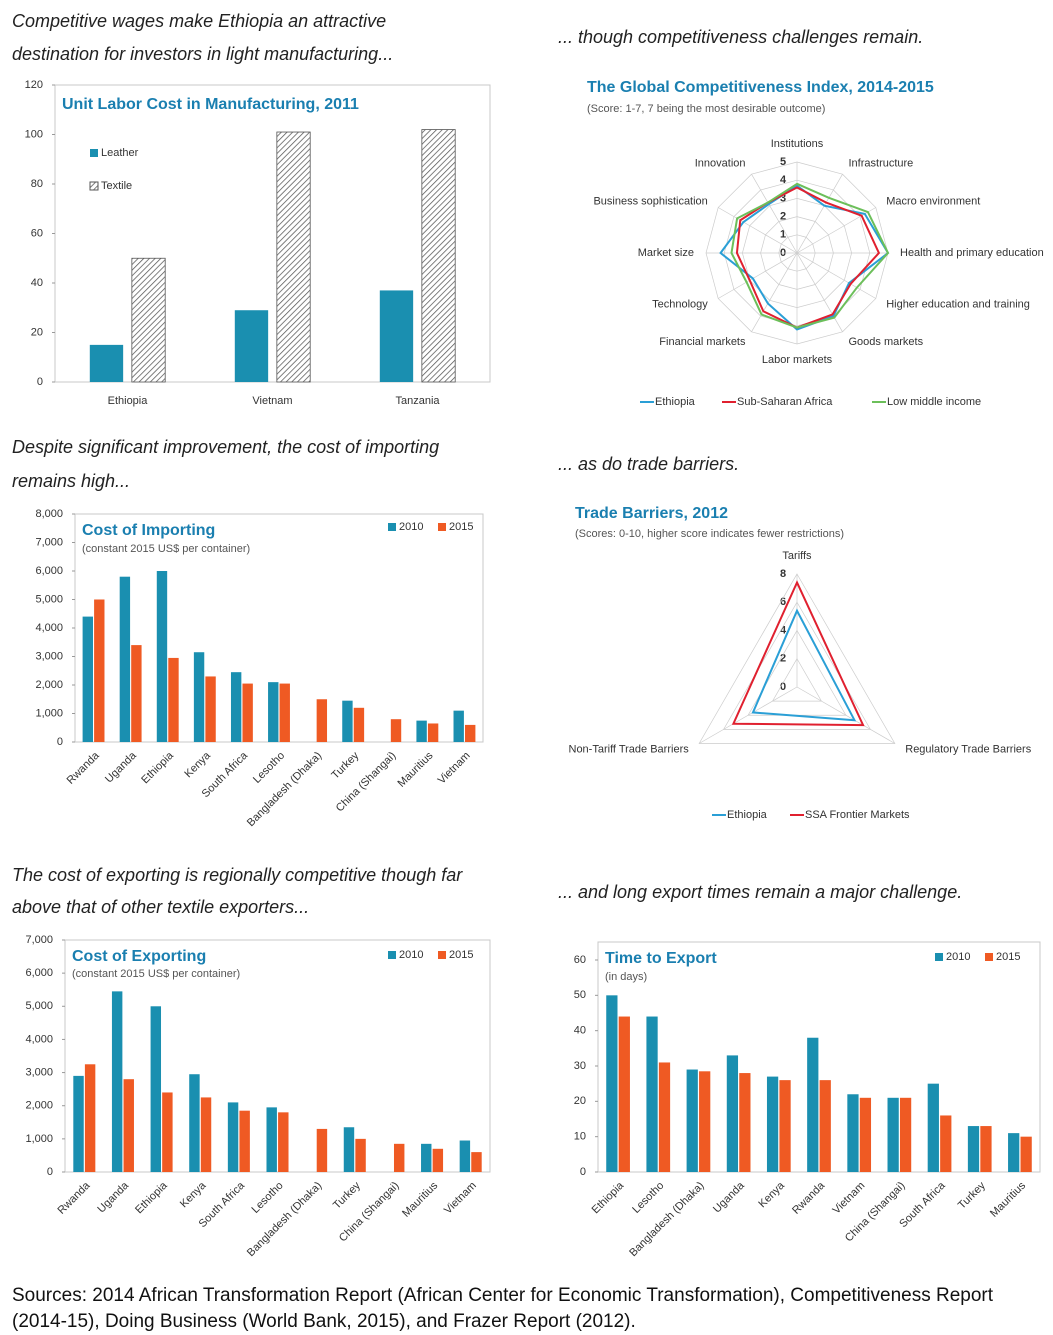 This screenshot has height=1335, width=1053. What do you see at coordinates (797, 556) in the screenshot?
I see `axis-label: Tariffs` at bounding box center [797, 556].